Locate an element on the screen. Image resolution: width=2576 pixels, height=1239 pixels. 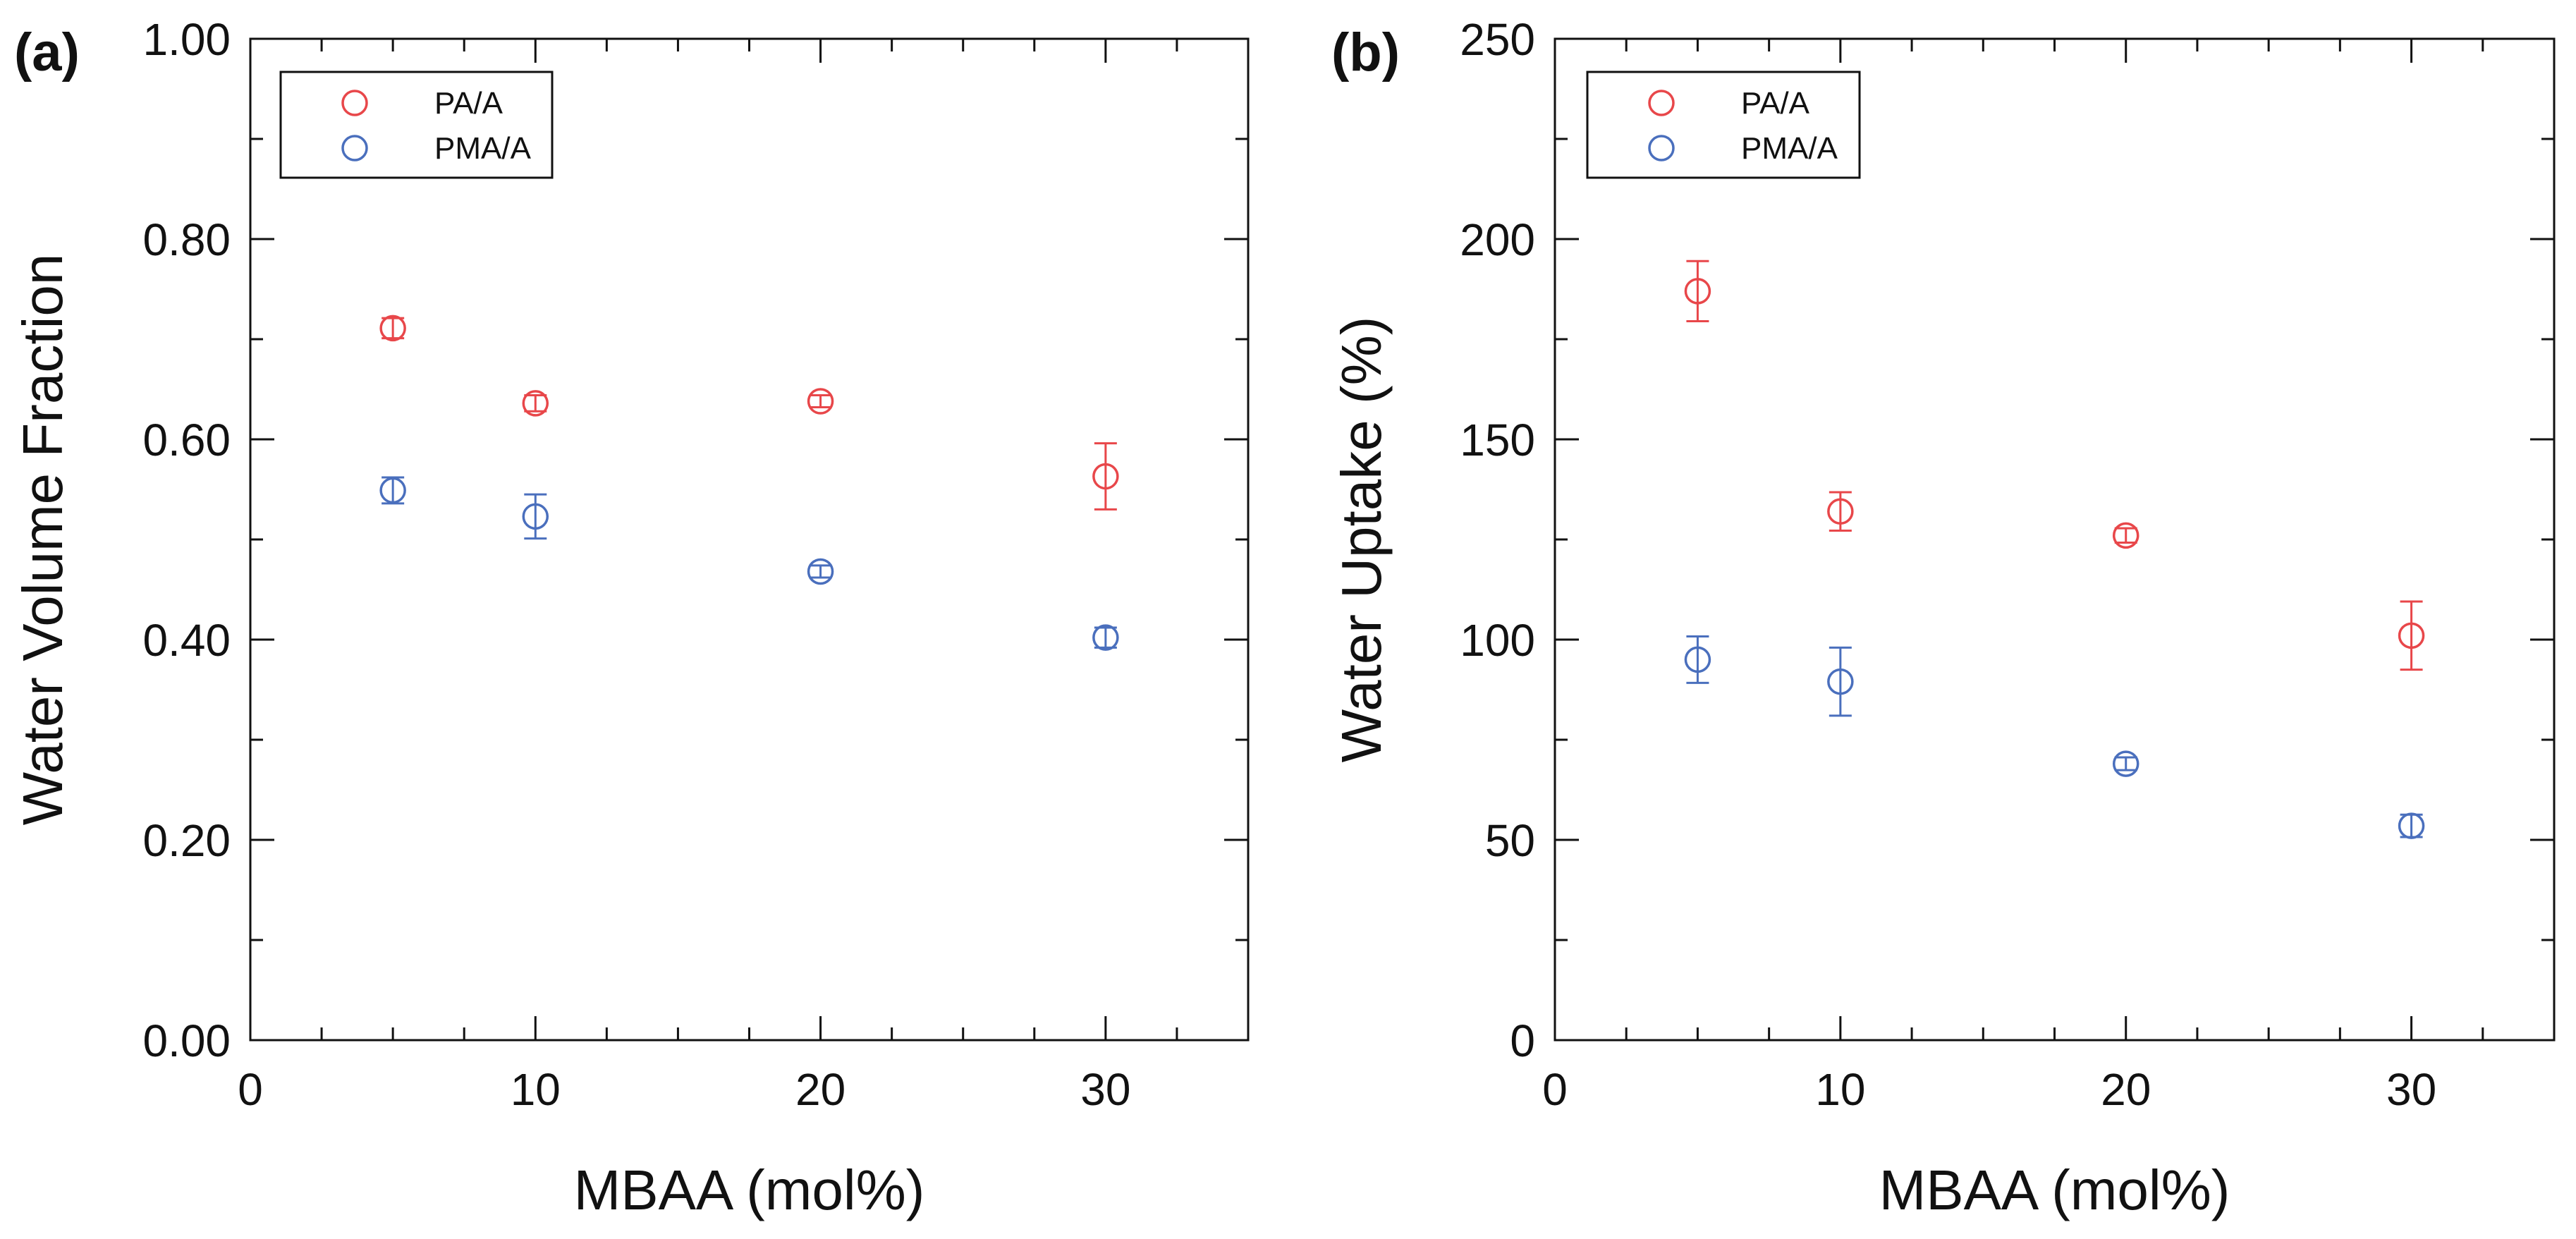
y-tick-label: 0.00 is located at coordinates (187, 1040).